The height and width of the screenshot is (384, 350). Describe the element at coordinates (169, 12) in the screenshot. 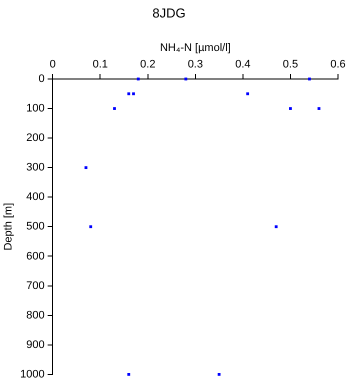

I see `chart-title: 8JDG` at that location.